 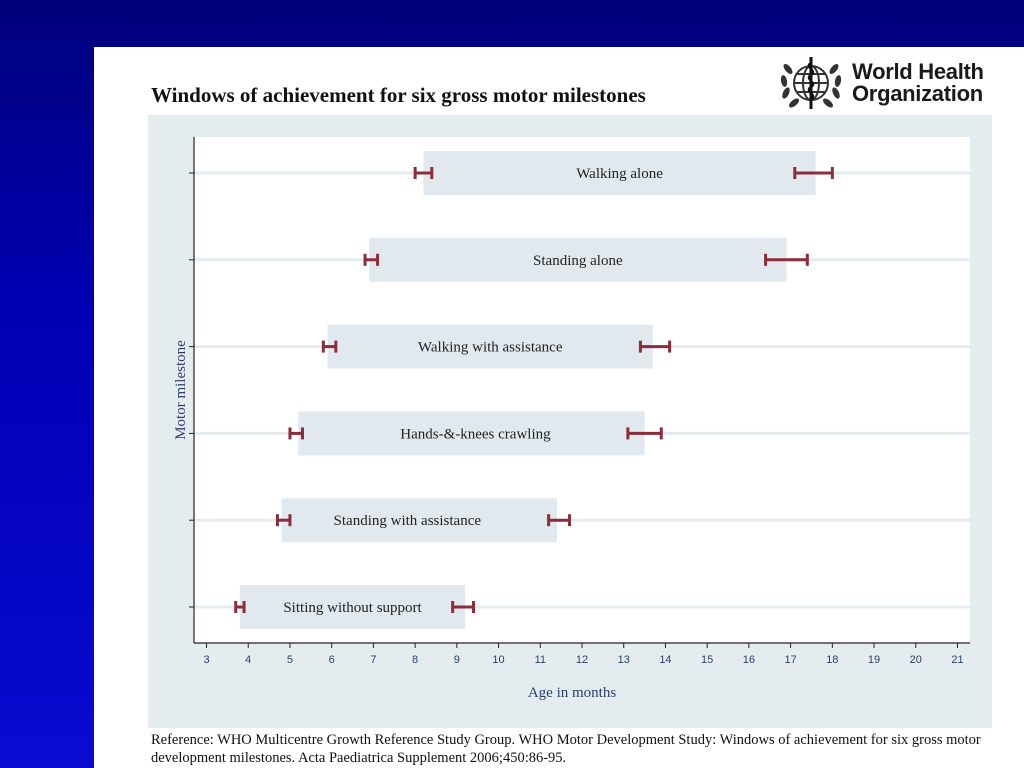 I want to click on x-tick-label: 15, so click(x=707, y=660).